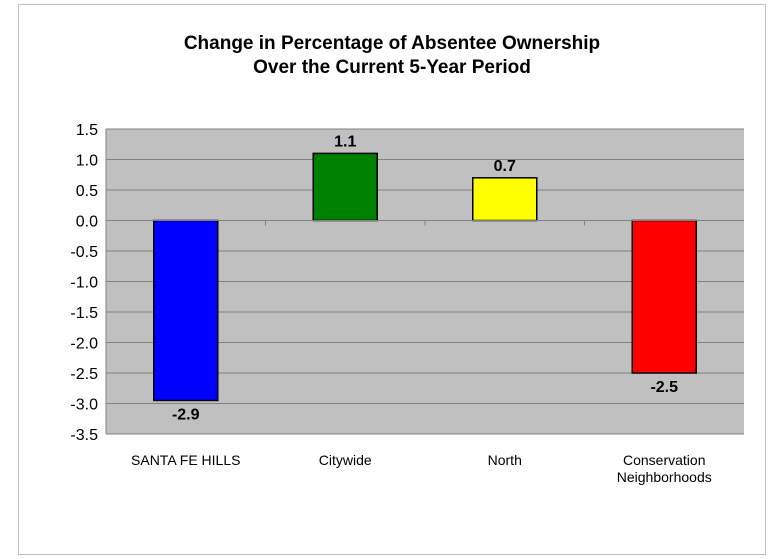  I want to click on data-label: -2.9, so click(186, 414).